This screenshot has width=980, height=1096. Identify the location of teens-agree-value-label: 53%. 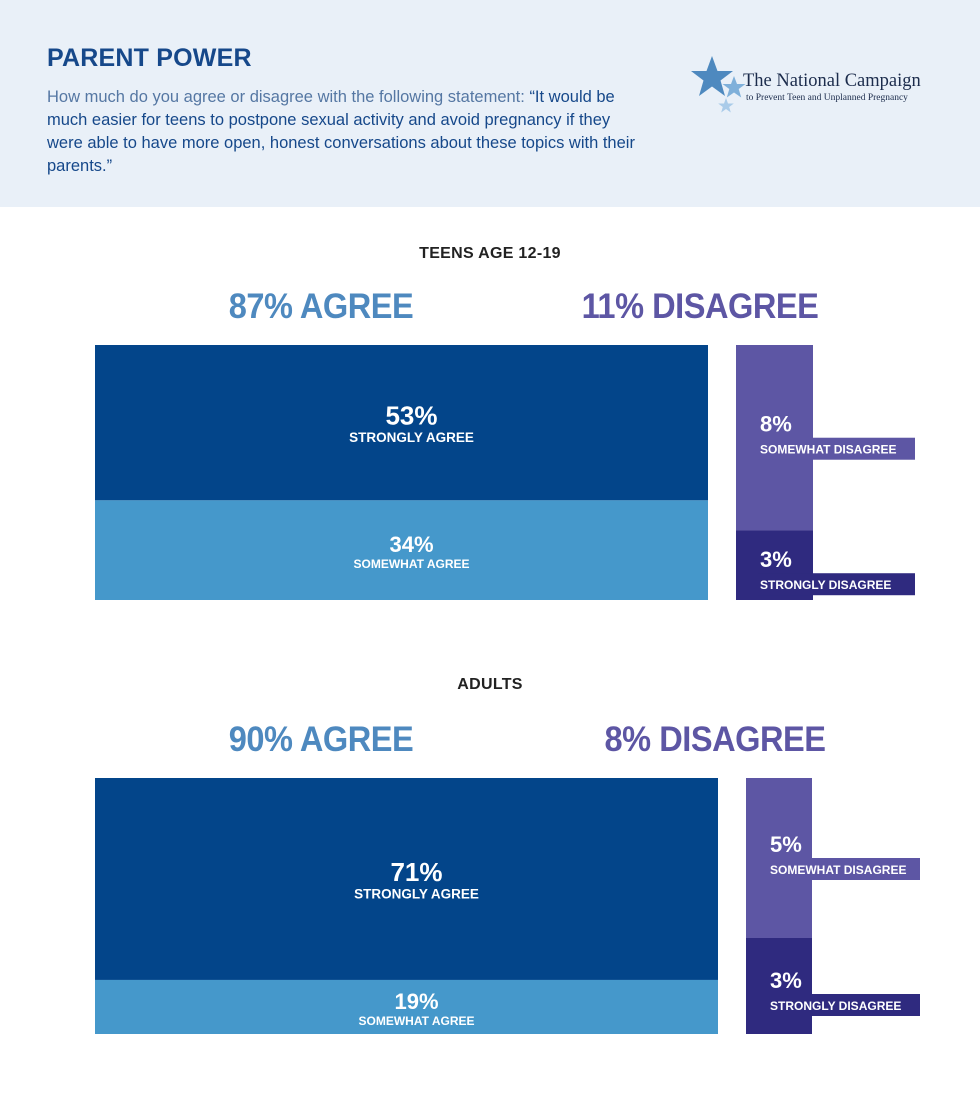
(411, 416).